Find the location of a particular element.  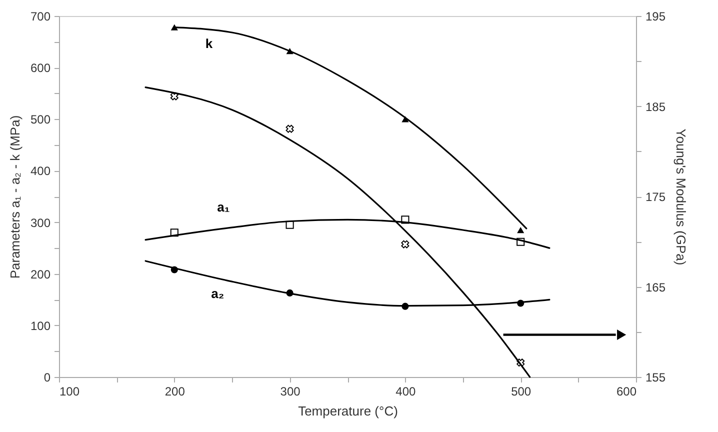

annotation: a₂ is located at coordinates (217, 293).